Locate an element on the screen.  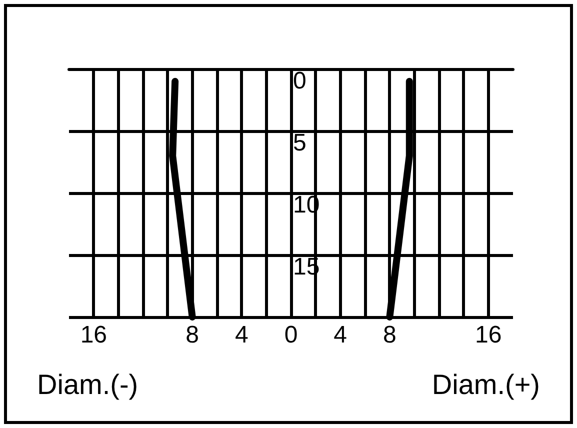
text: Diam.(+) is located at coordinates (486, 385).